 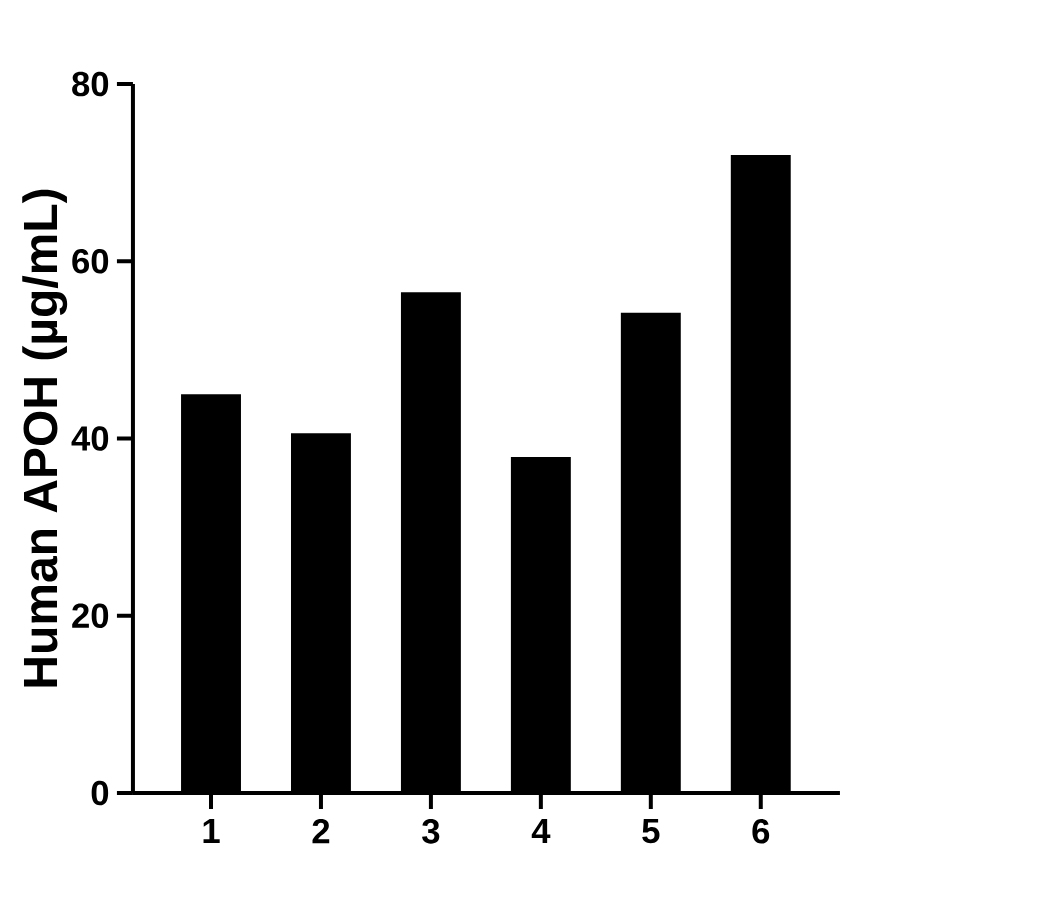 I want to click on x-tick-label: 6, so click(x=761, y=831).